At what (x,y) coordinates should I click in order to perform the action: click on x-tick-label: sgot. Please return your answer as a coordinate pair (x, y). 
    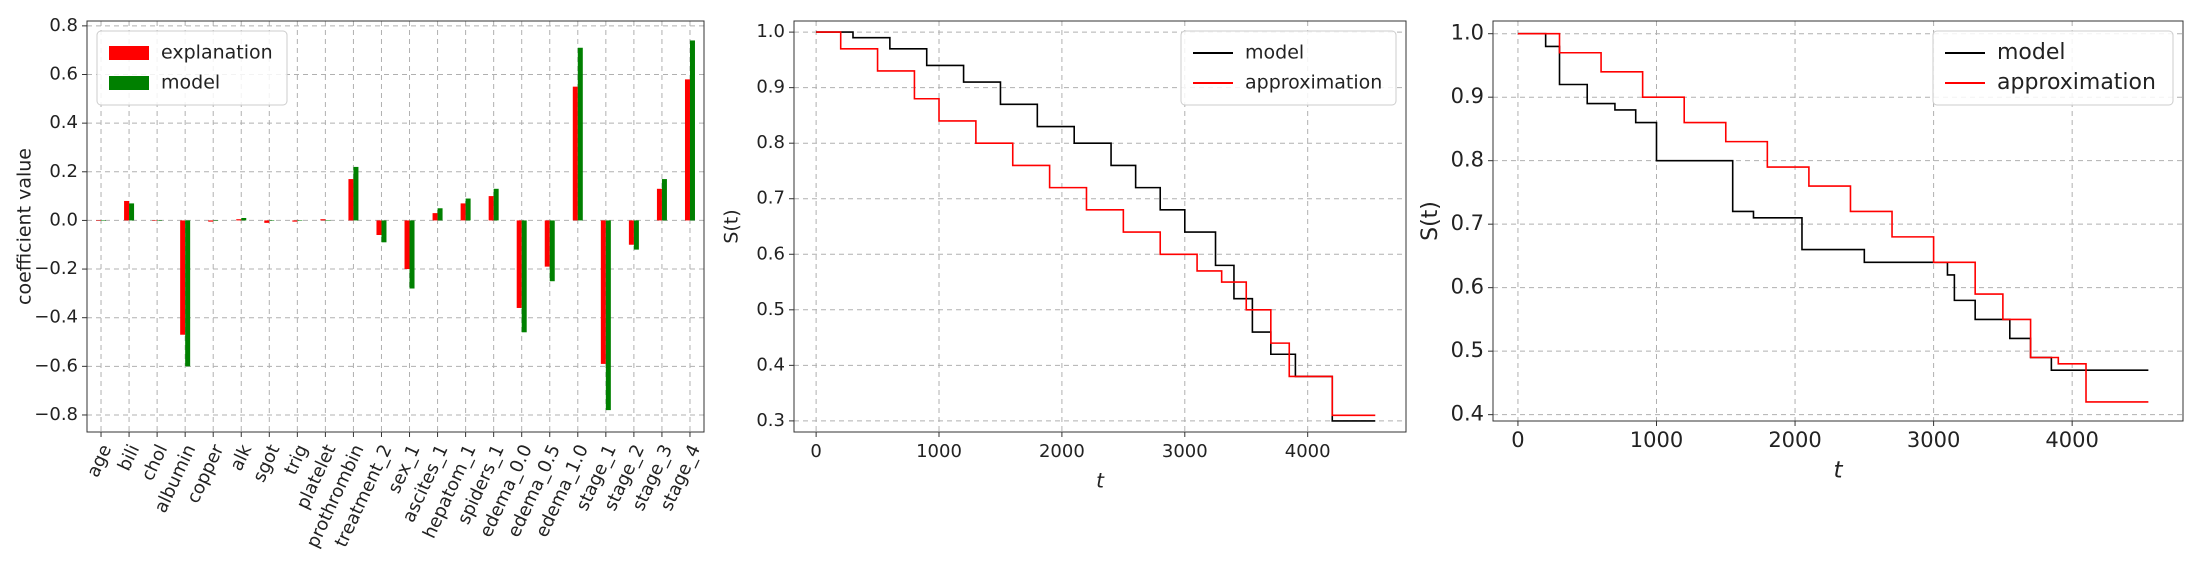
    Looking at the image, I should click on (266, 463).